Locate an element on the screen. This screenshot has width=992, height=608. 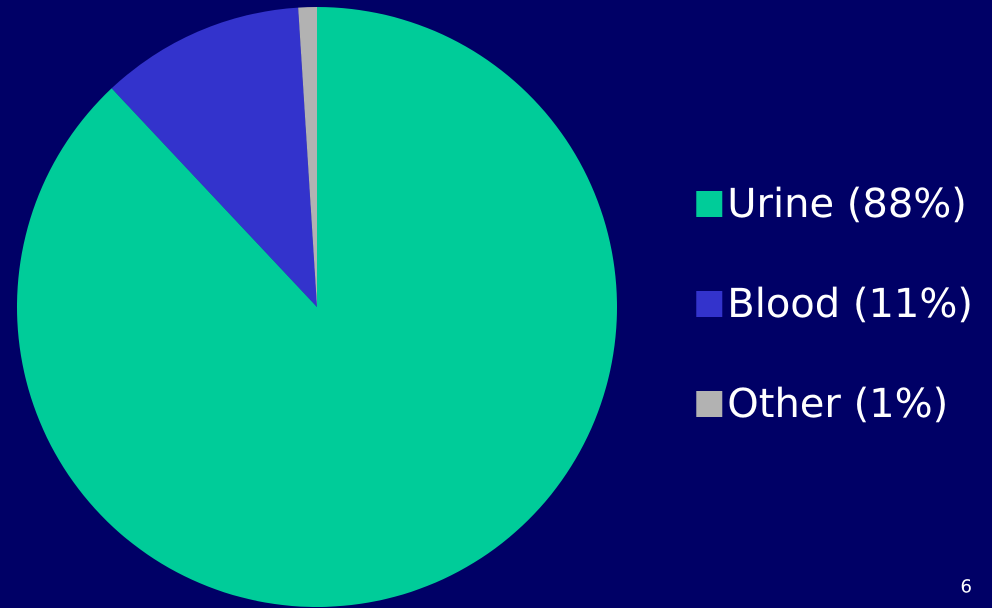
text: 6 is located at coordinates (966, 587).